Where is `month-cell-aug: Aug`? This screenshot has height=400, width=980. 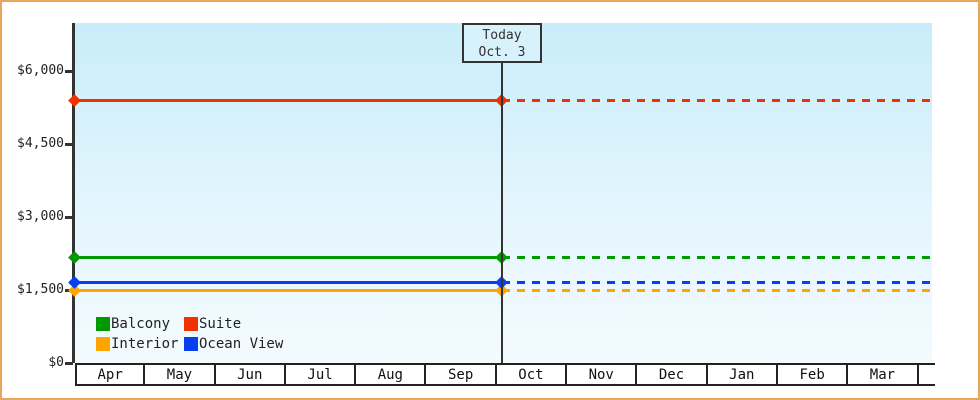 month-cell-aug: Aug is located at coordinates (391, 374).